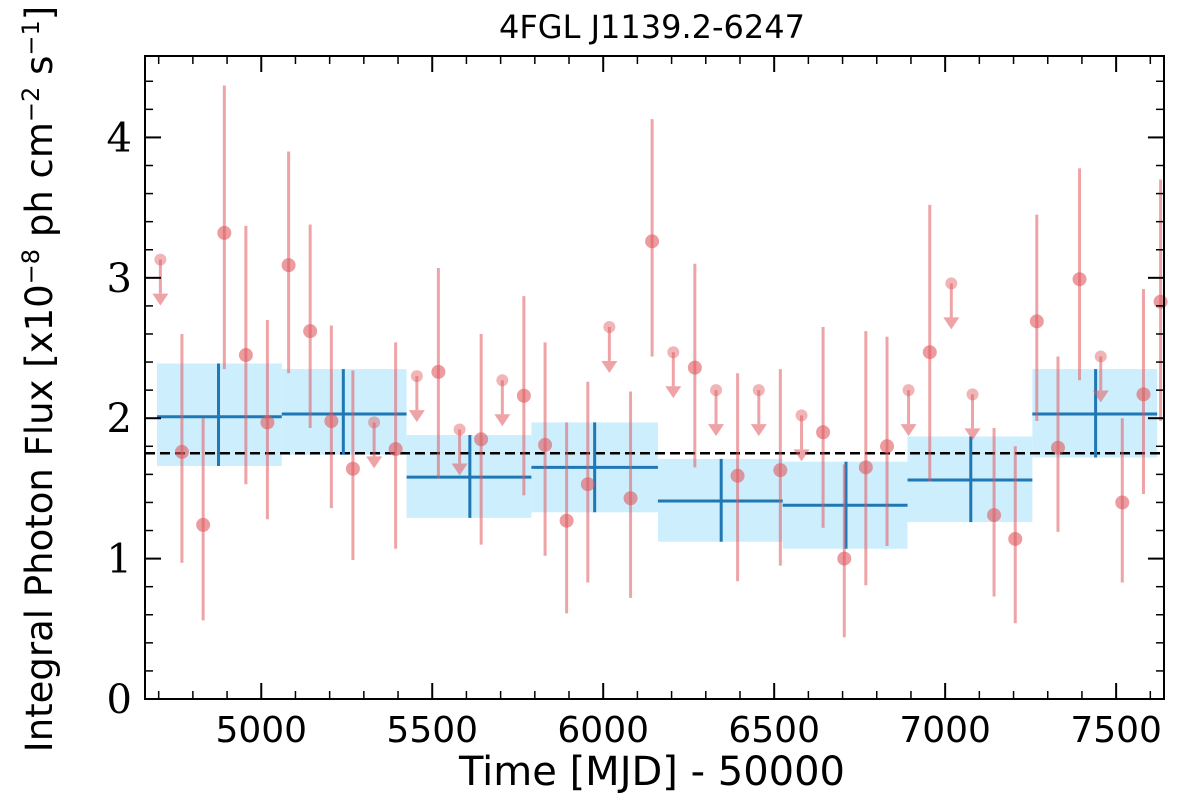  I want to click on x-tick-label-5: 7500, so click(1116, 730).